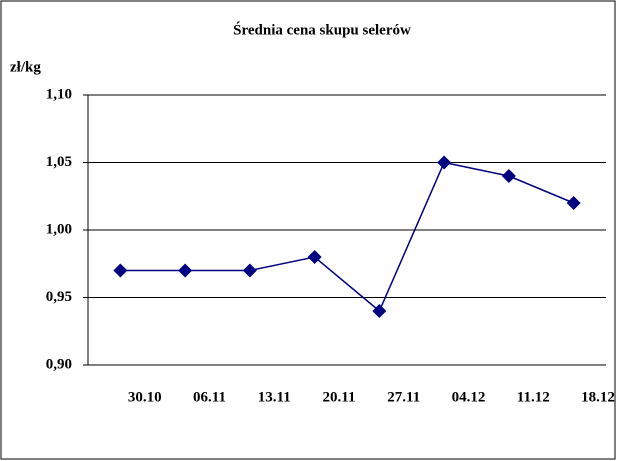 The width and height of the screenshot is (620, 461). What do you see at coordinates (403, 397) in the screenshot?
I see `x-tick-label: 27.11` at bounding box center [403, 397].